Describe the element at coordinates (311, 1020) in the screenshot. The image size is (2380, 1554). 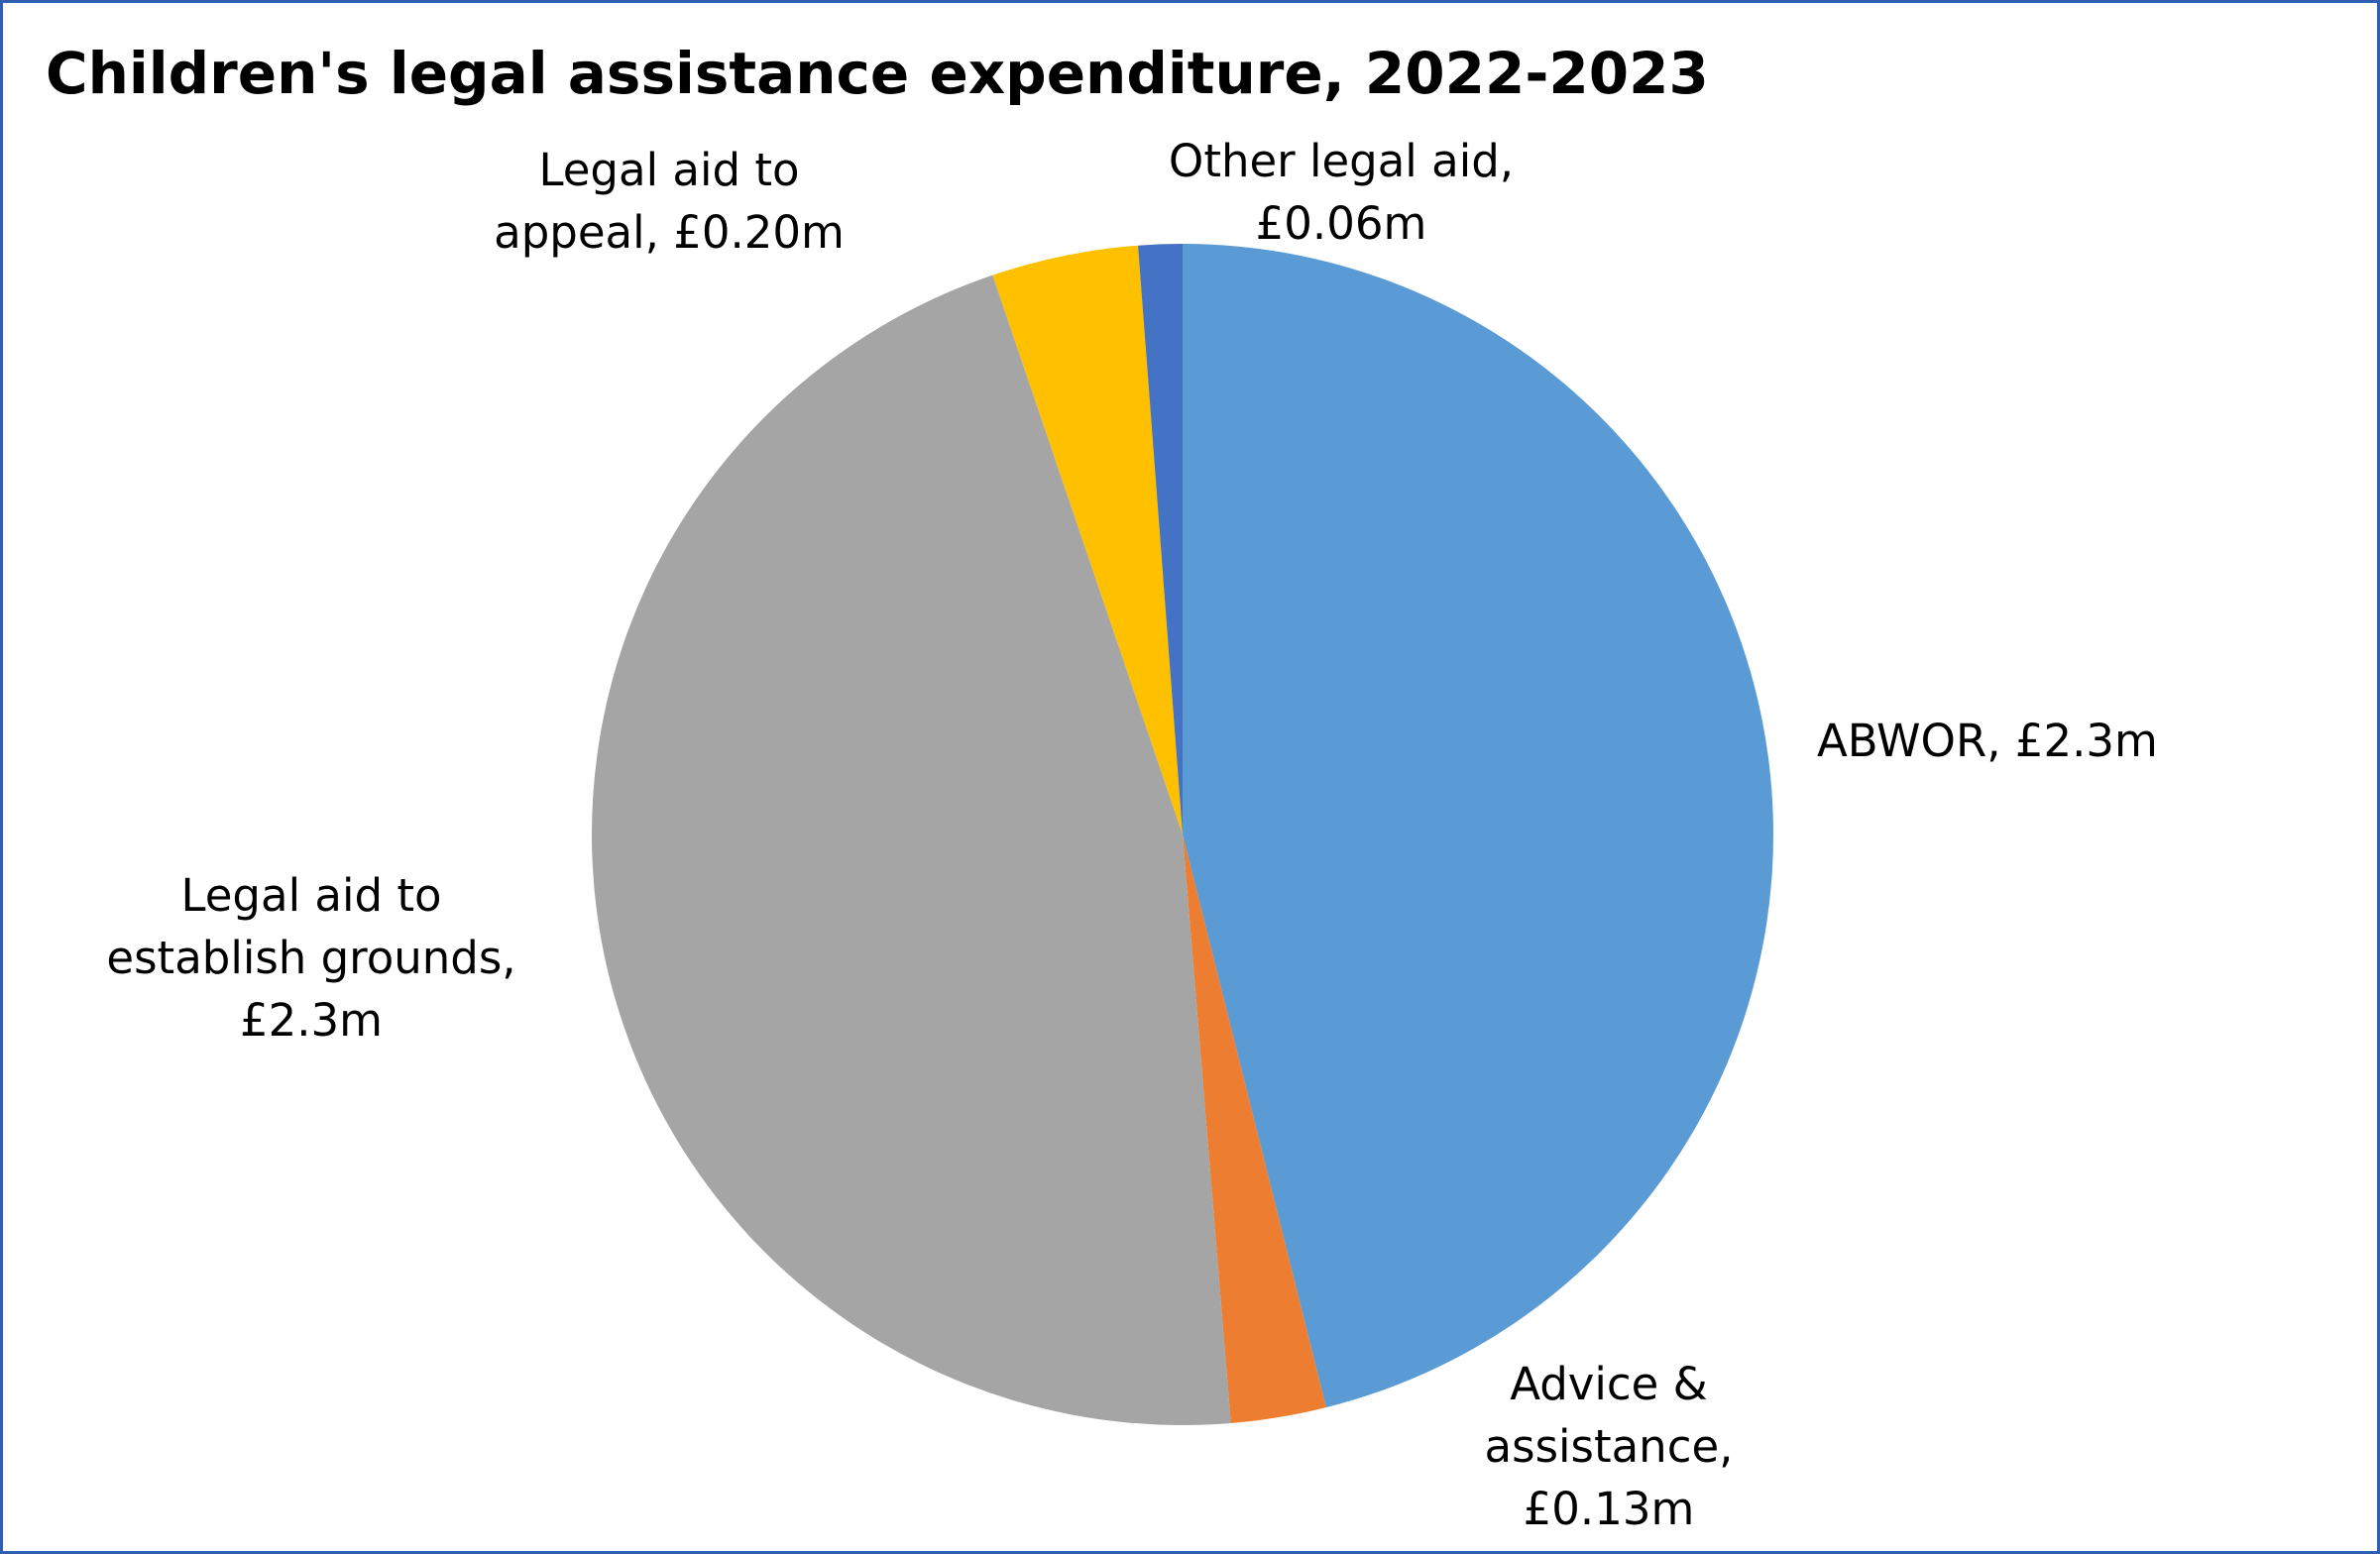
I see `data-label-line: £2.3m` at that location.